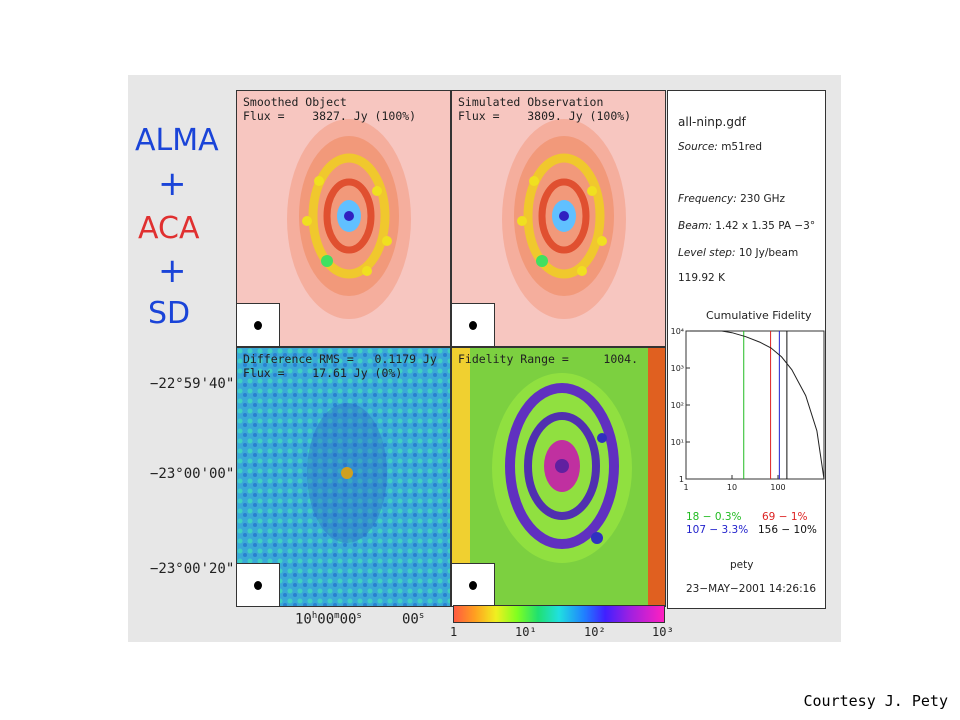 The height and width of the screenshot is (720, 960). What do you see at coordinates (677, 368) in the screenshot?
I see `y-tick-label: 10³` at bounding box center [677, 368].